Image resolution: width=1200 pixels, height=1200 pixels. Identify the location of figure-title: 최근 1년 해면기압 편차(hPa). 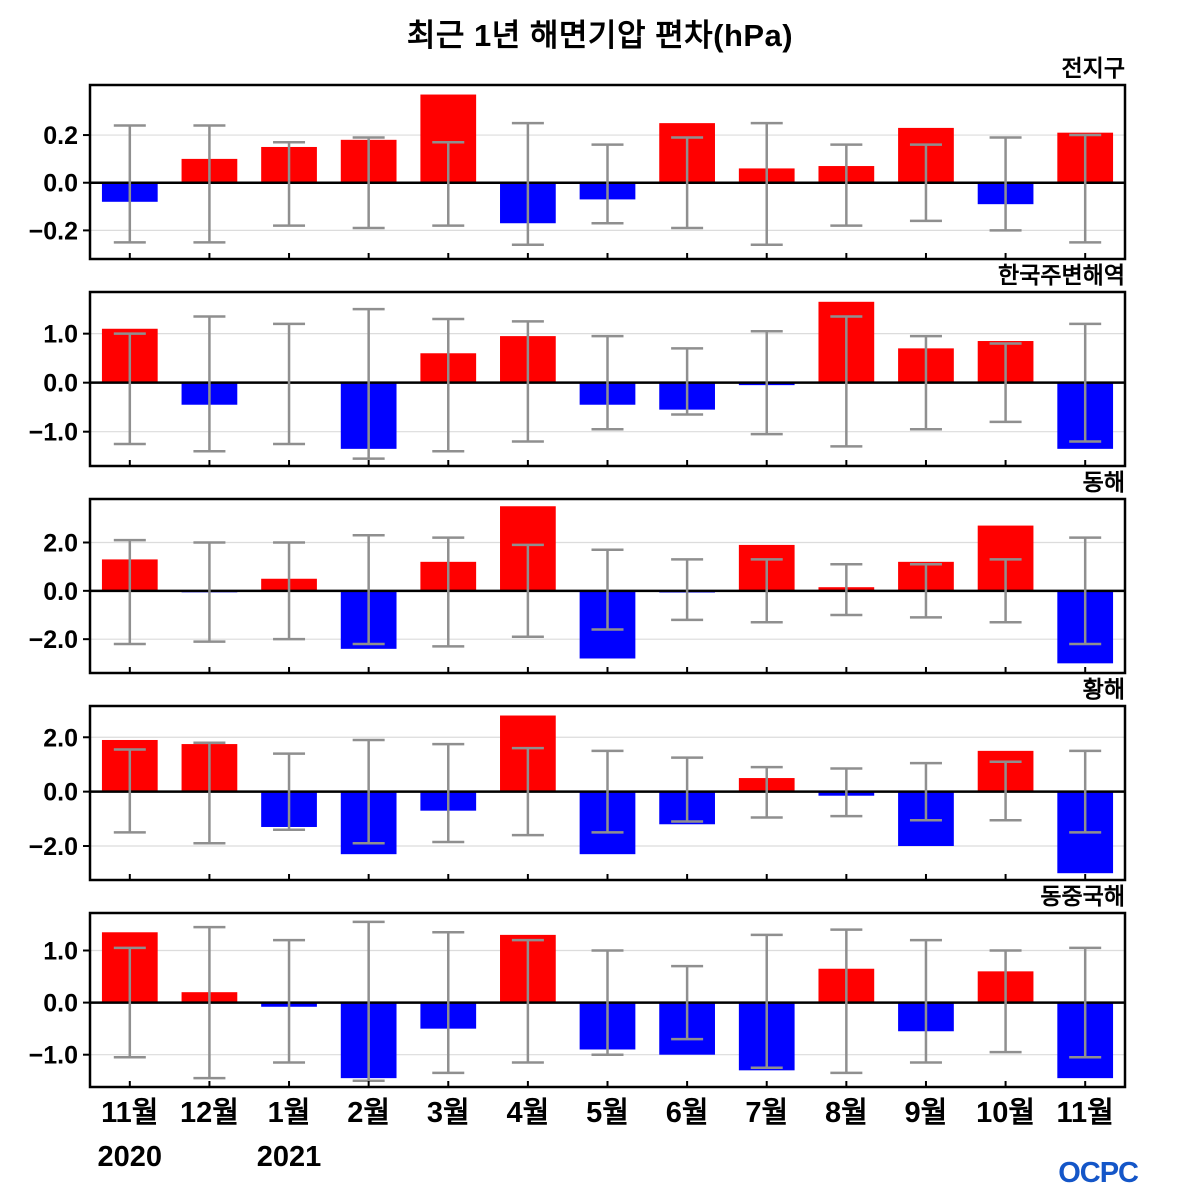
(600, 35).